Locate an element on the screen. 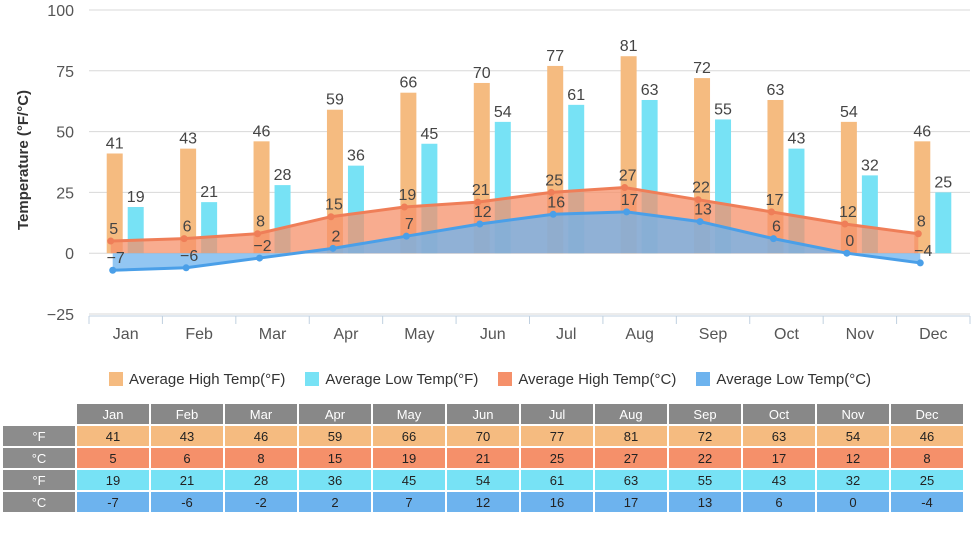  x-tick-label: Jun is located at coordinates (493, 334).